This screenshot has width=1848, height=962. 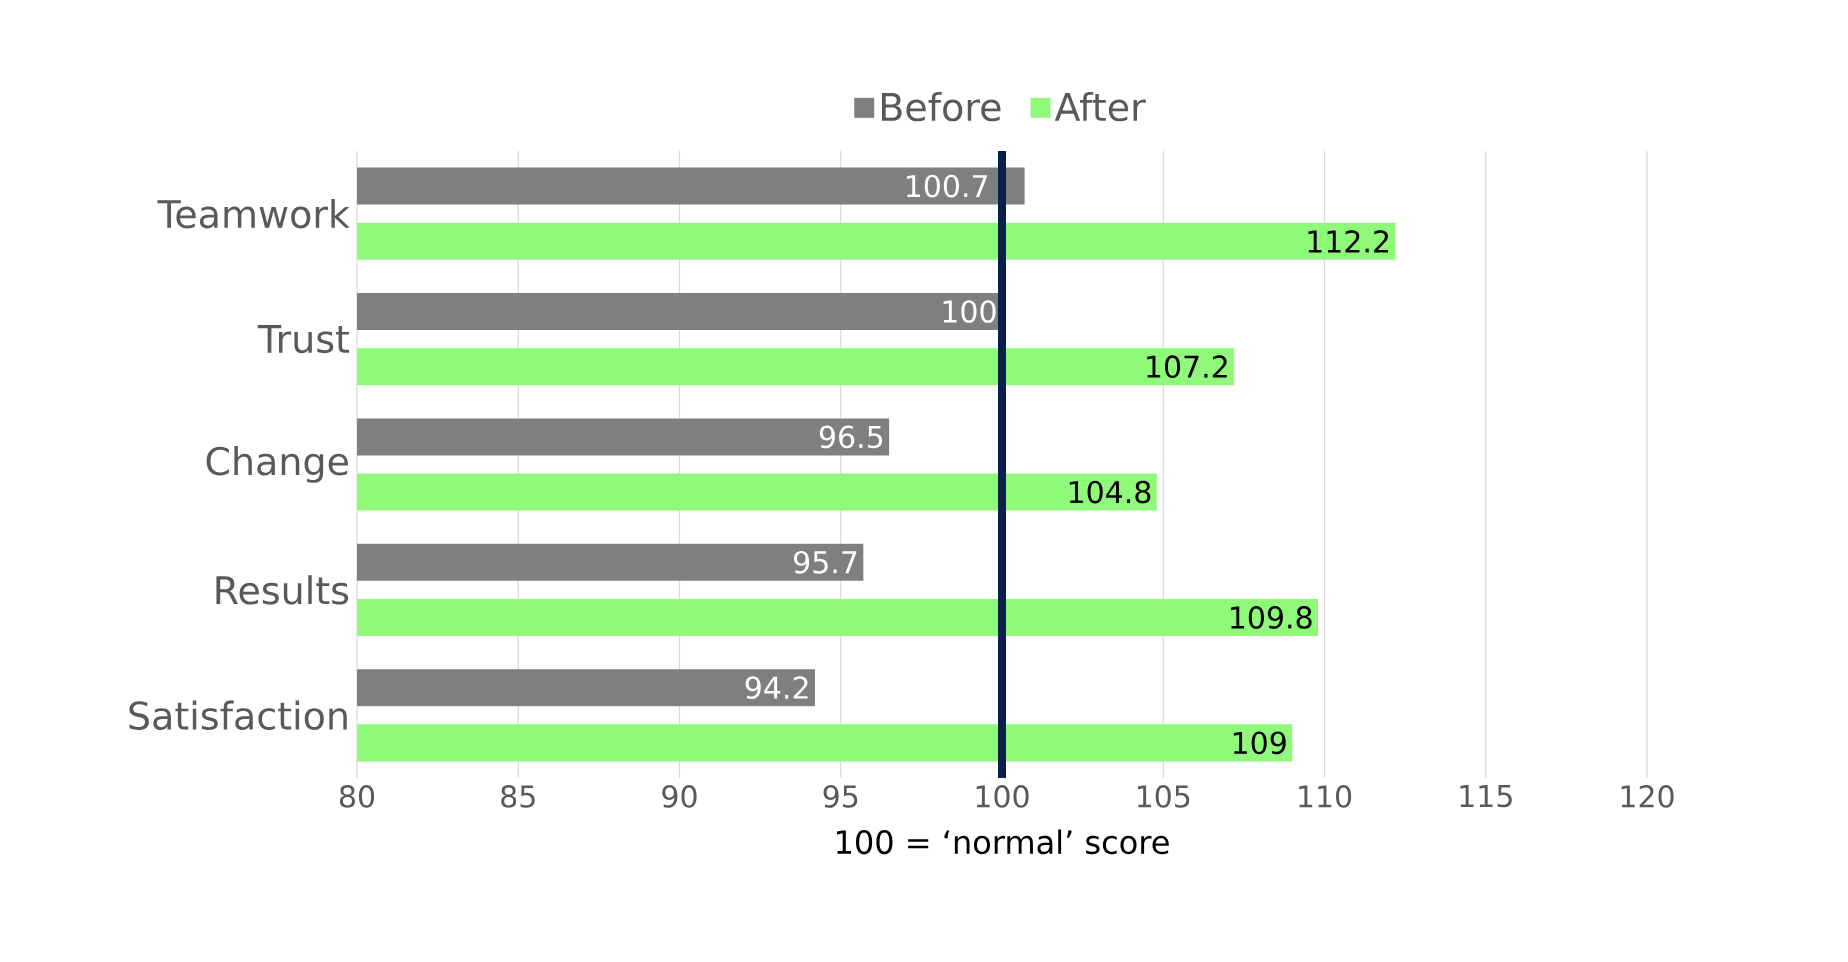 I want to click on y-tick-label: Trust, so click(x=303, y=339).